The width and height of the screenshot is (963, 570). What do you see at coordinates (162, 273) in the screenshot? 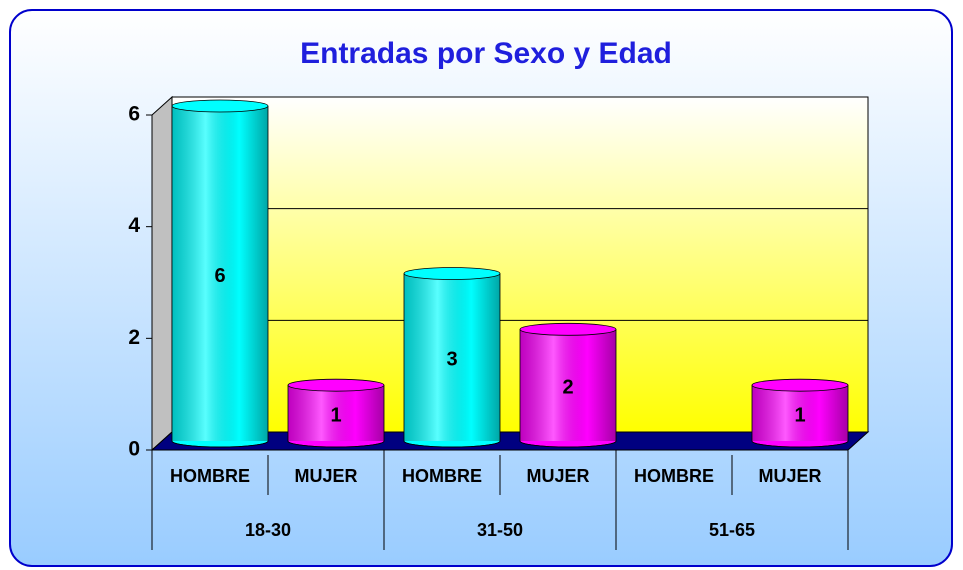
I see `side-wall` at bounding box center [162, 273].